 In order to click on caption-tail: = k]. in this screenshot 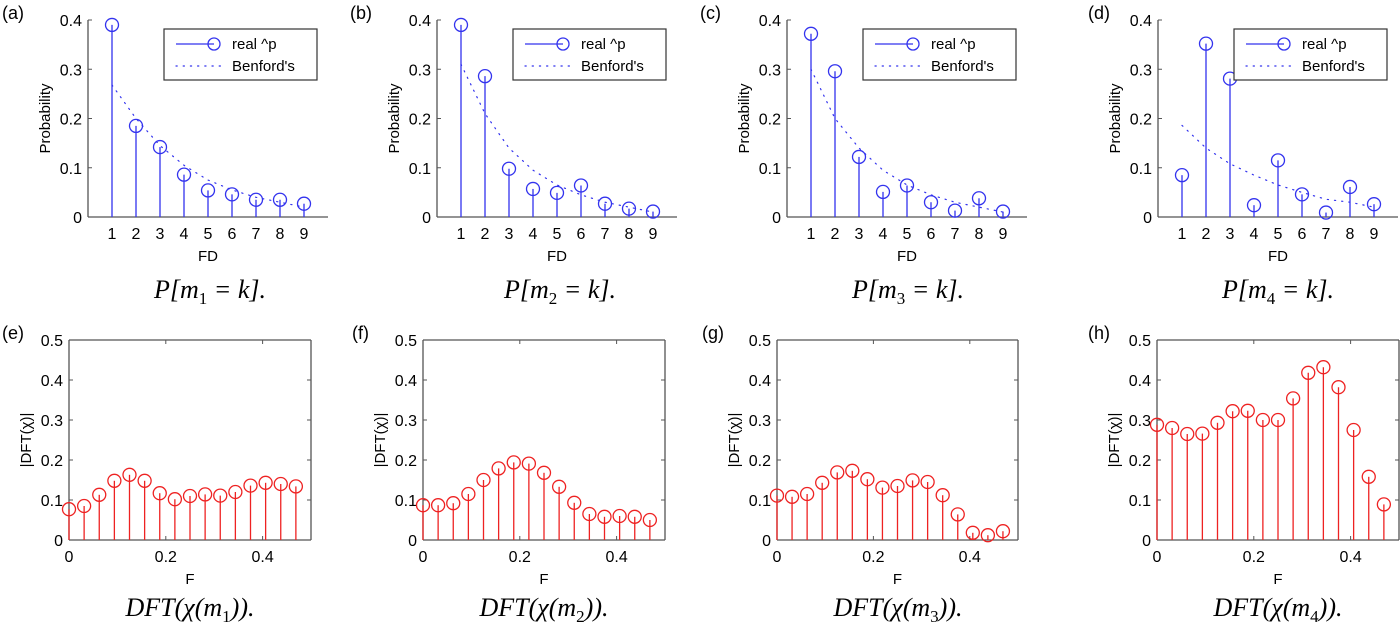, I will do `click(236, 289)`.